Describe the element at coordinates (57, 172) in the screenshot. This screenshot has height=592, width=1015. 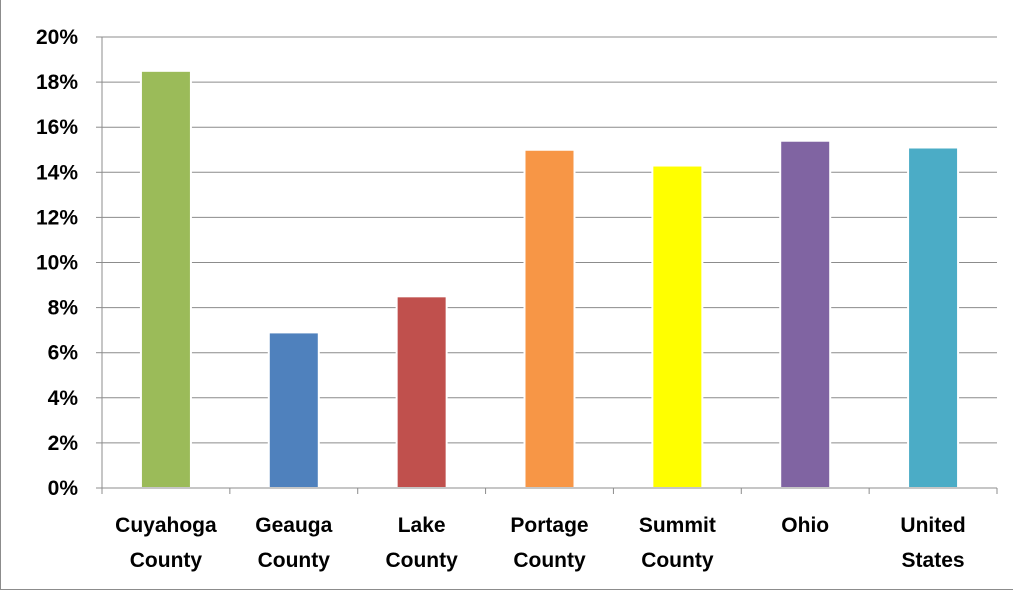
I see `y-tick-label: 14%` at that location.